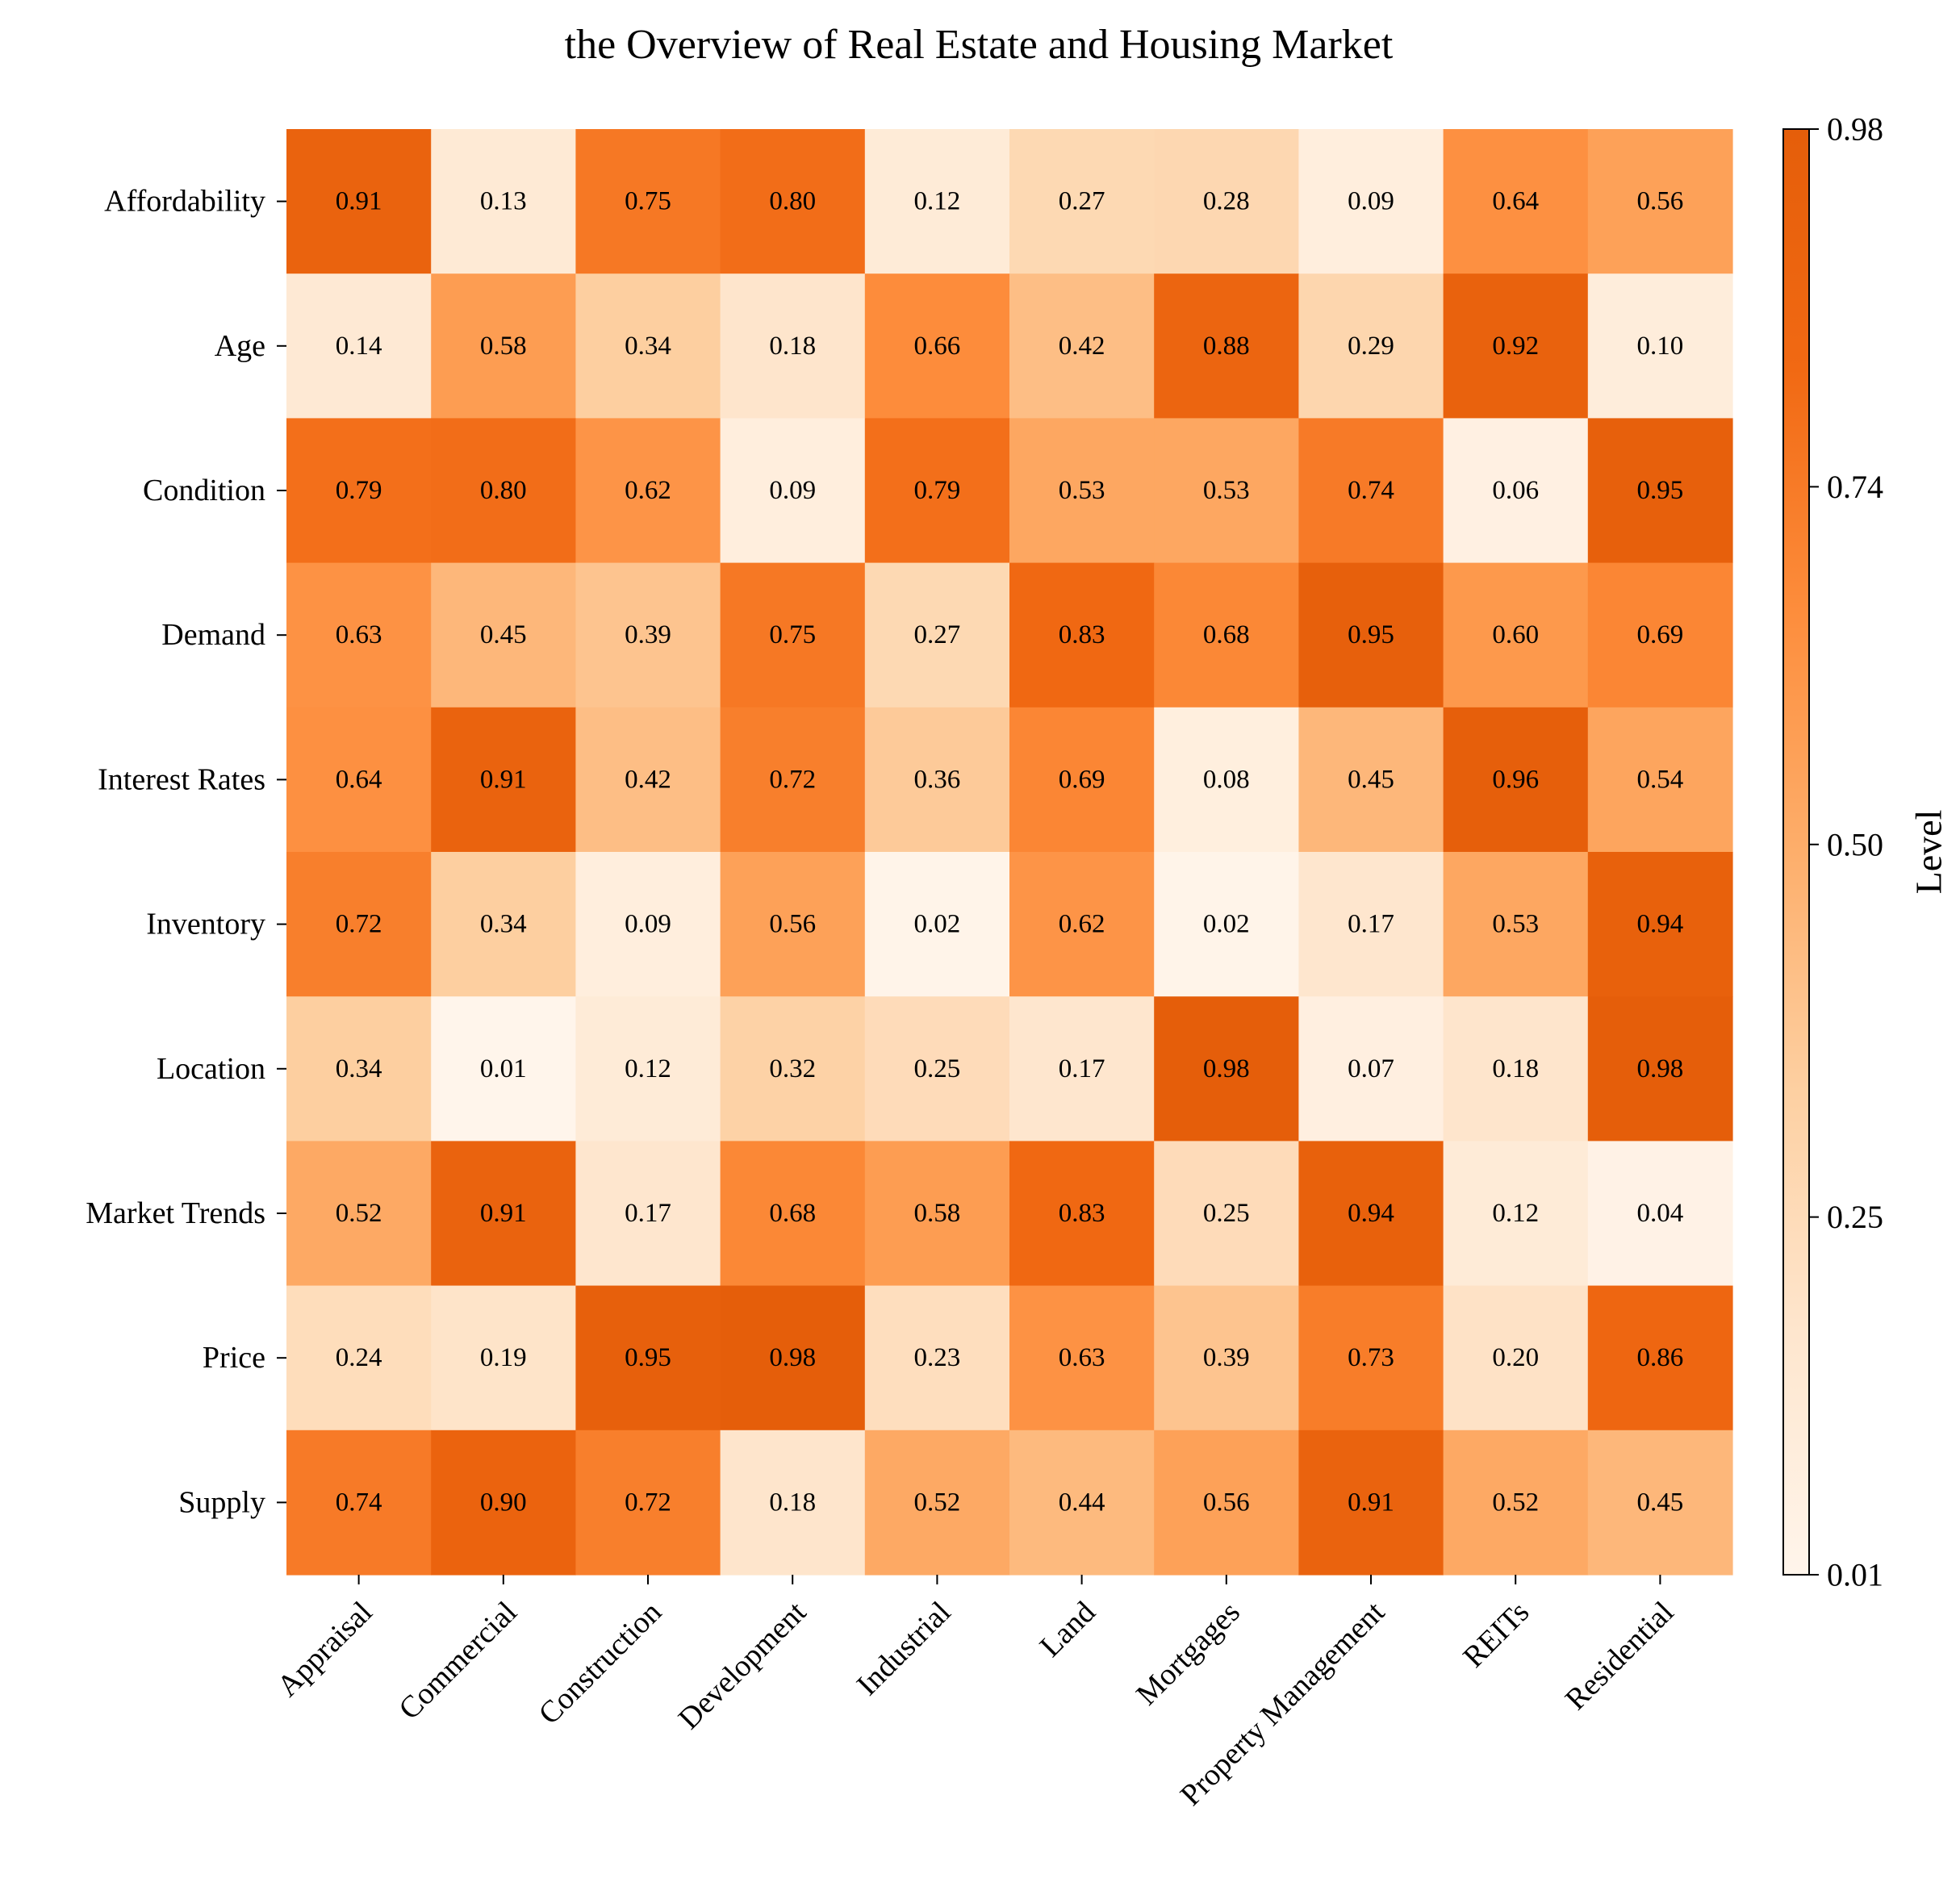 This screenshot has width=1960, height=1895. Describe the element at coordinates (648, 201) in the screenshot. I see `cell-value-label: 0.75` at that location.